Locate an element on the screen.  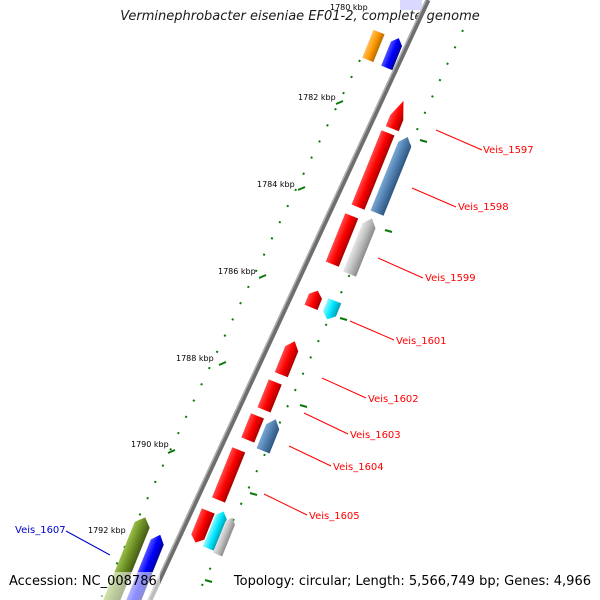
tick-label-1788: 1788 kbp is located at coordinates (195, 358).